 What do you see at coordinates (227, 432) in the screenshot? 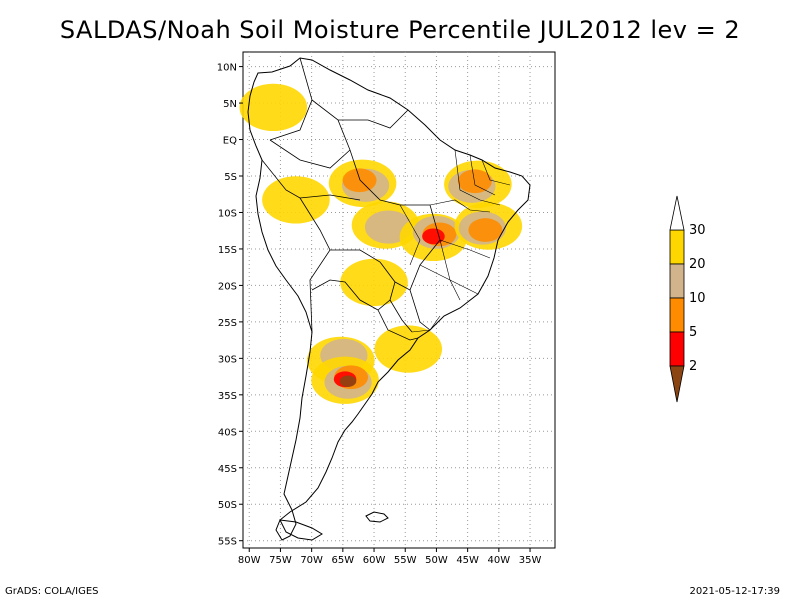
I see `y-tick-label: 40S` at bounding box center [227, 432].